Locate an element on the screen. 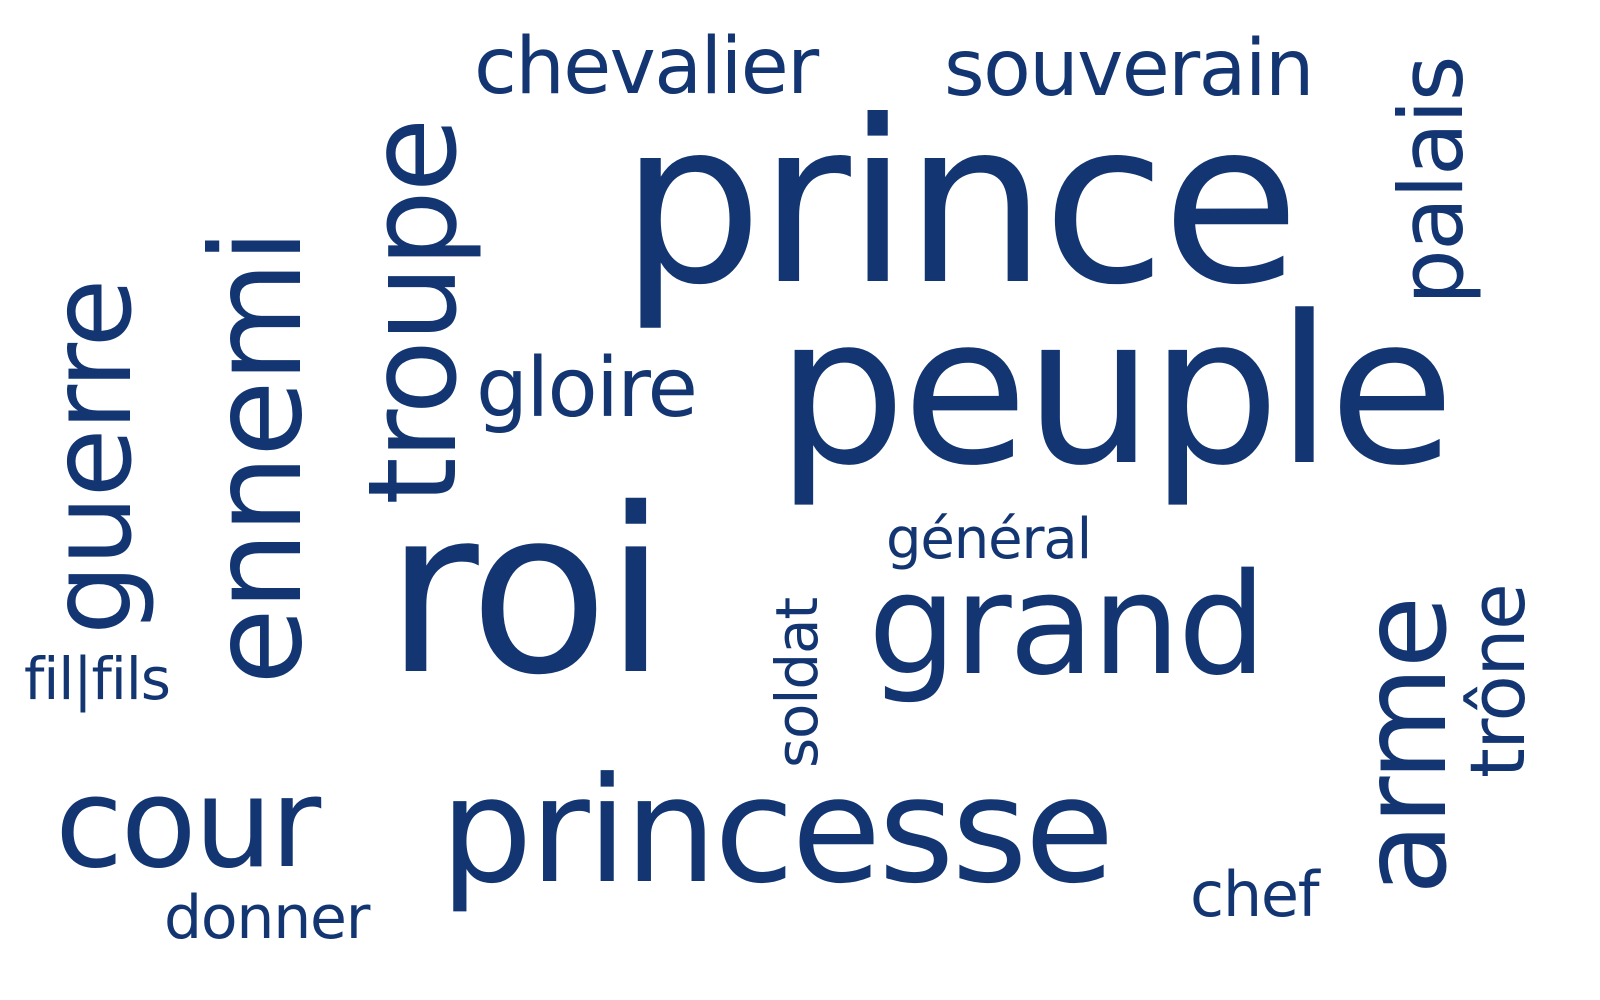  word-chef: chef is located at coordinates (1255, 894).